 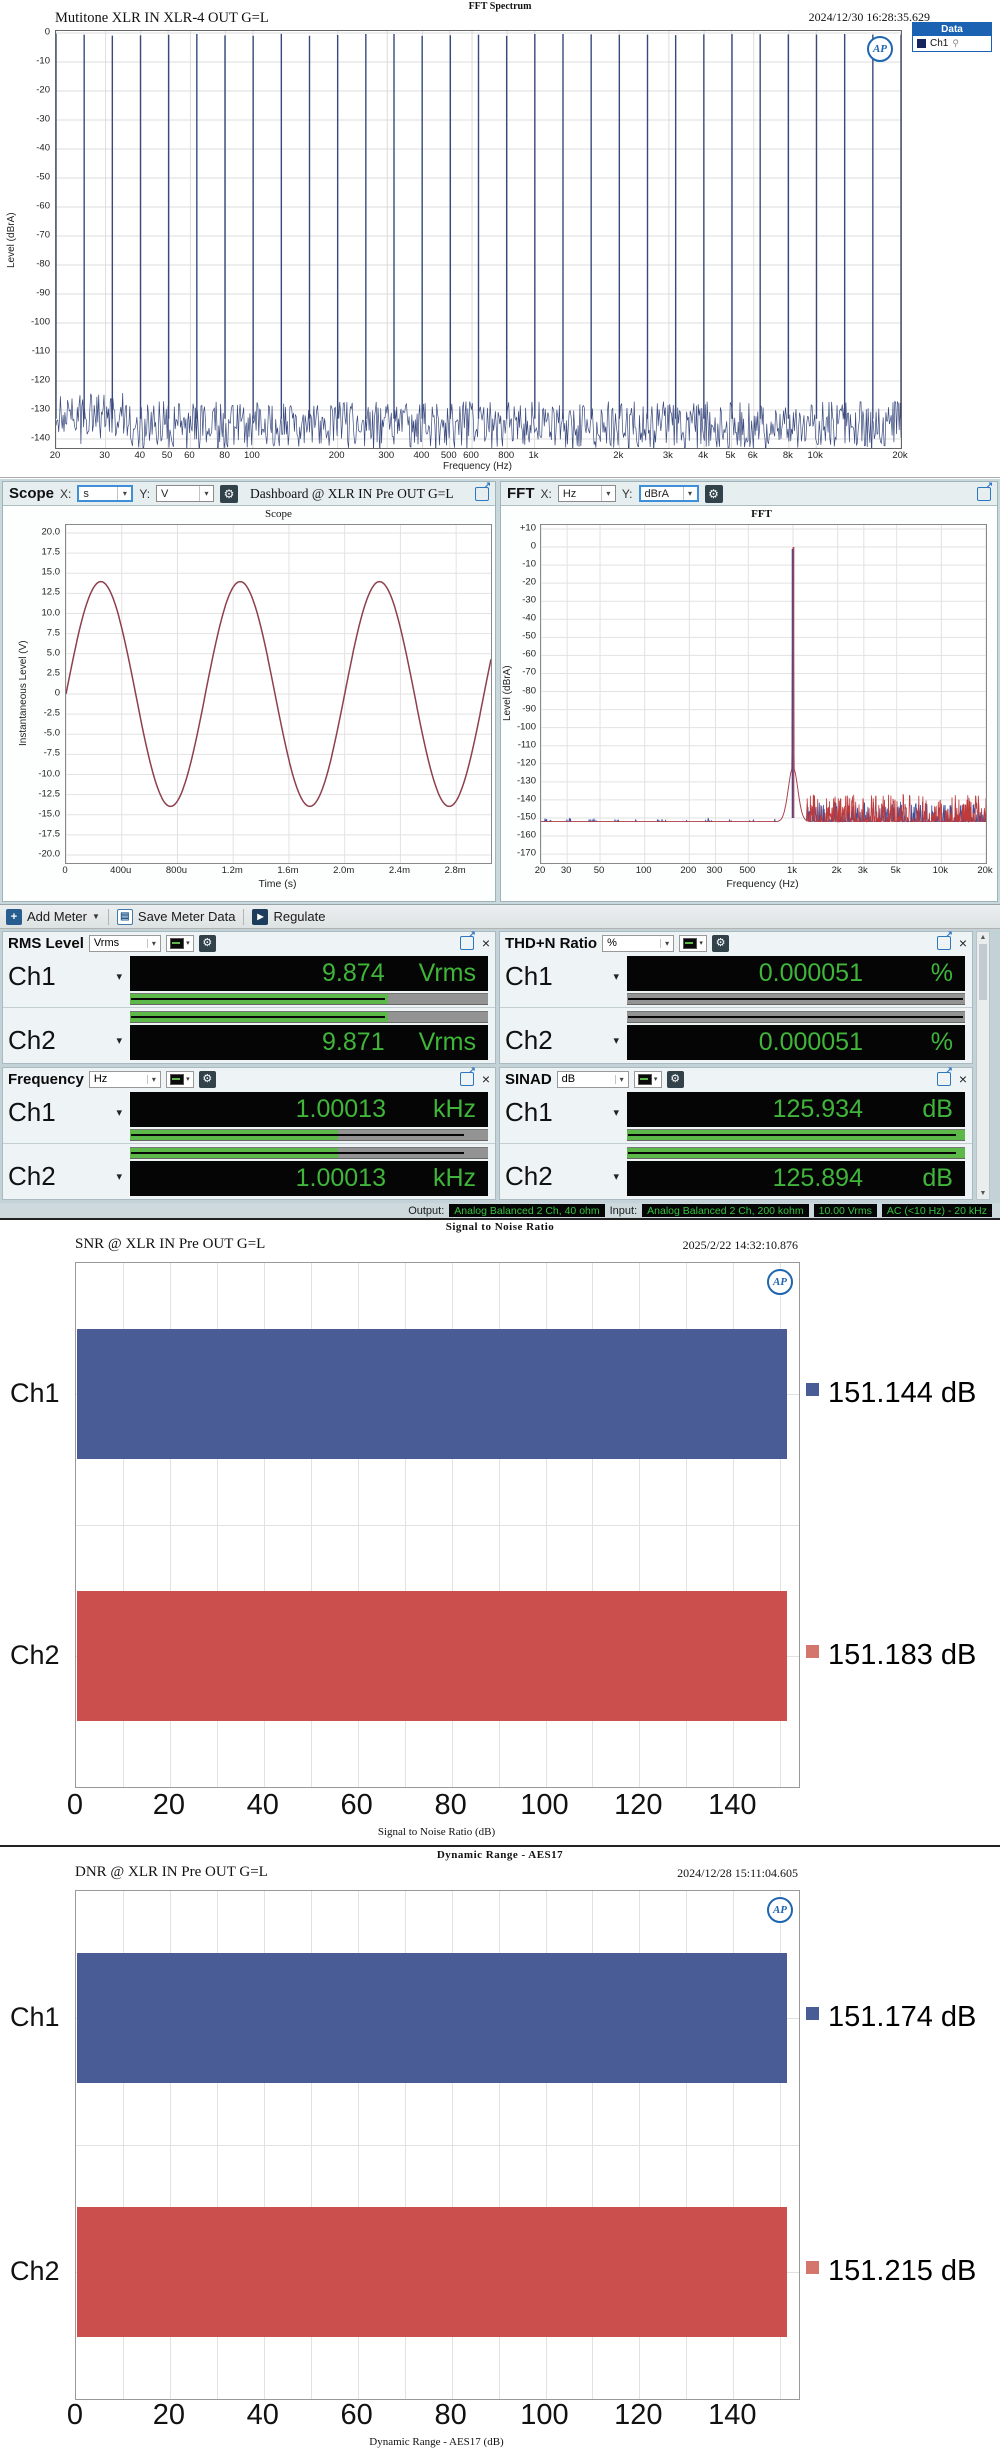 What do you see at coordinates (249, 1077) in the screenshot?
I see `meter-header: Frequency Hz▾ ▾ ⚙ ×` at bounding box center [249, 1077].